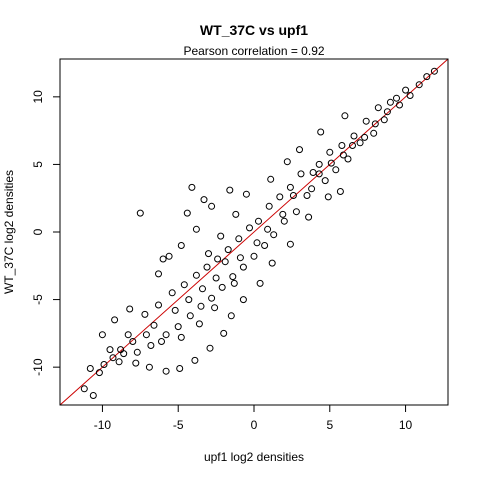 The image size is (480, 480). Describe the element at coordinates (254, 30) in the screenshot. I see `chart-title: WT_37C vs upf1` at that location.